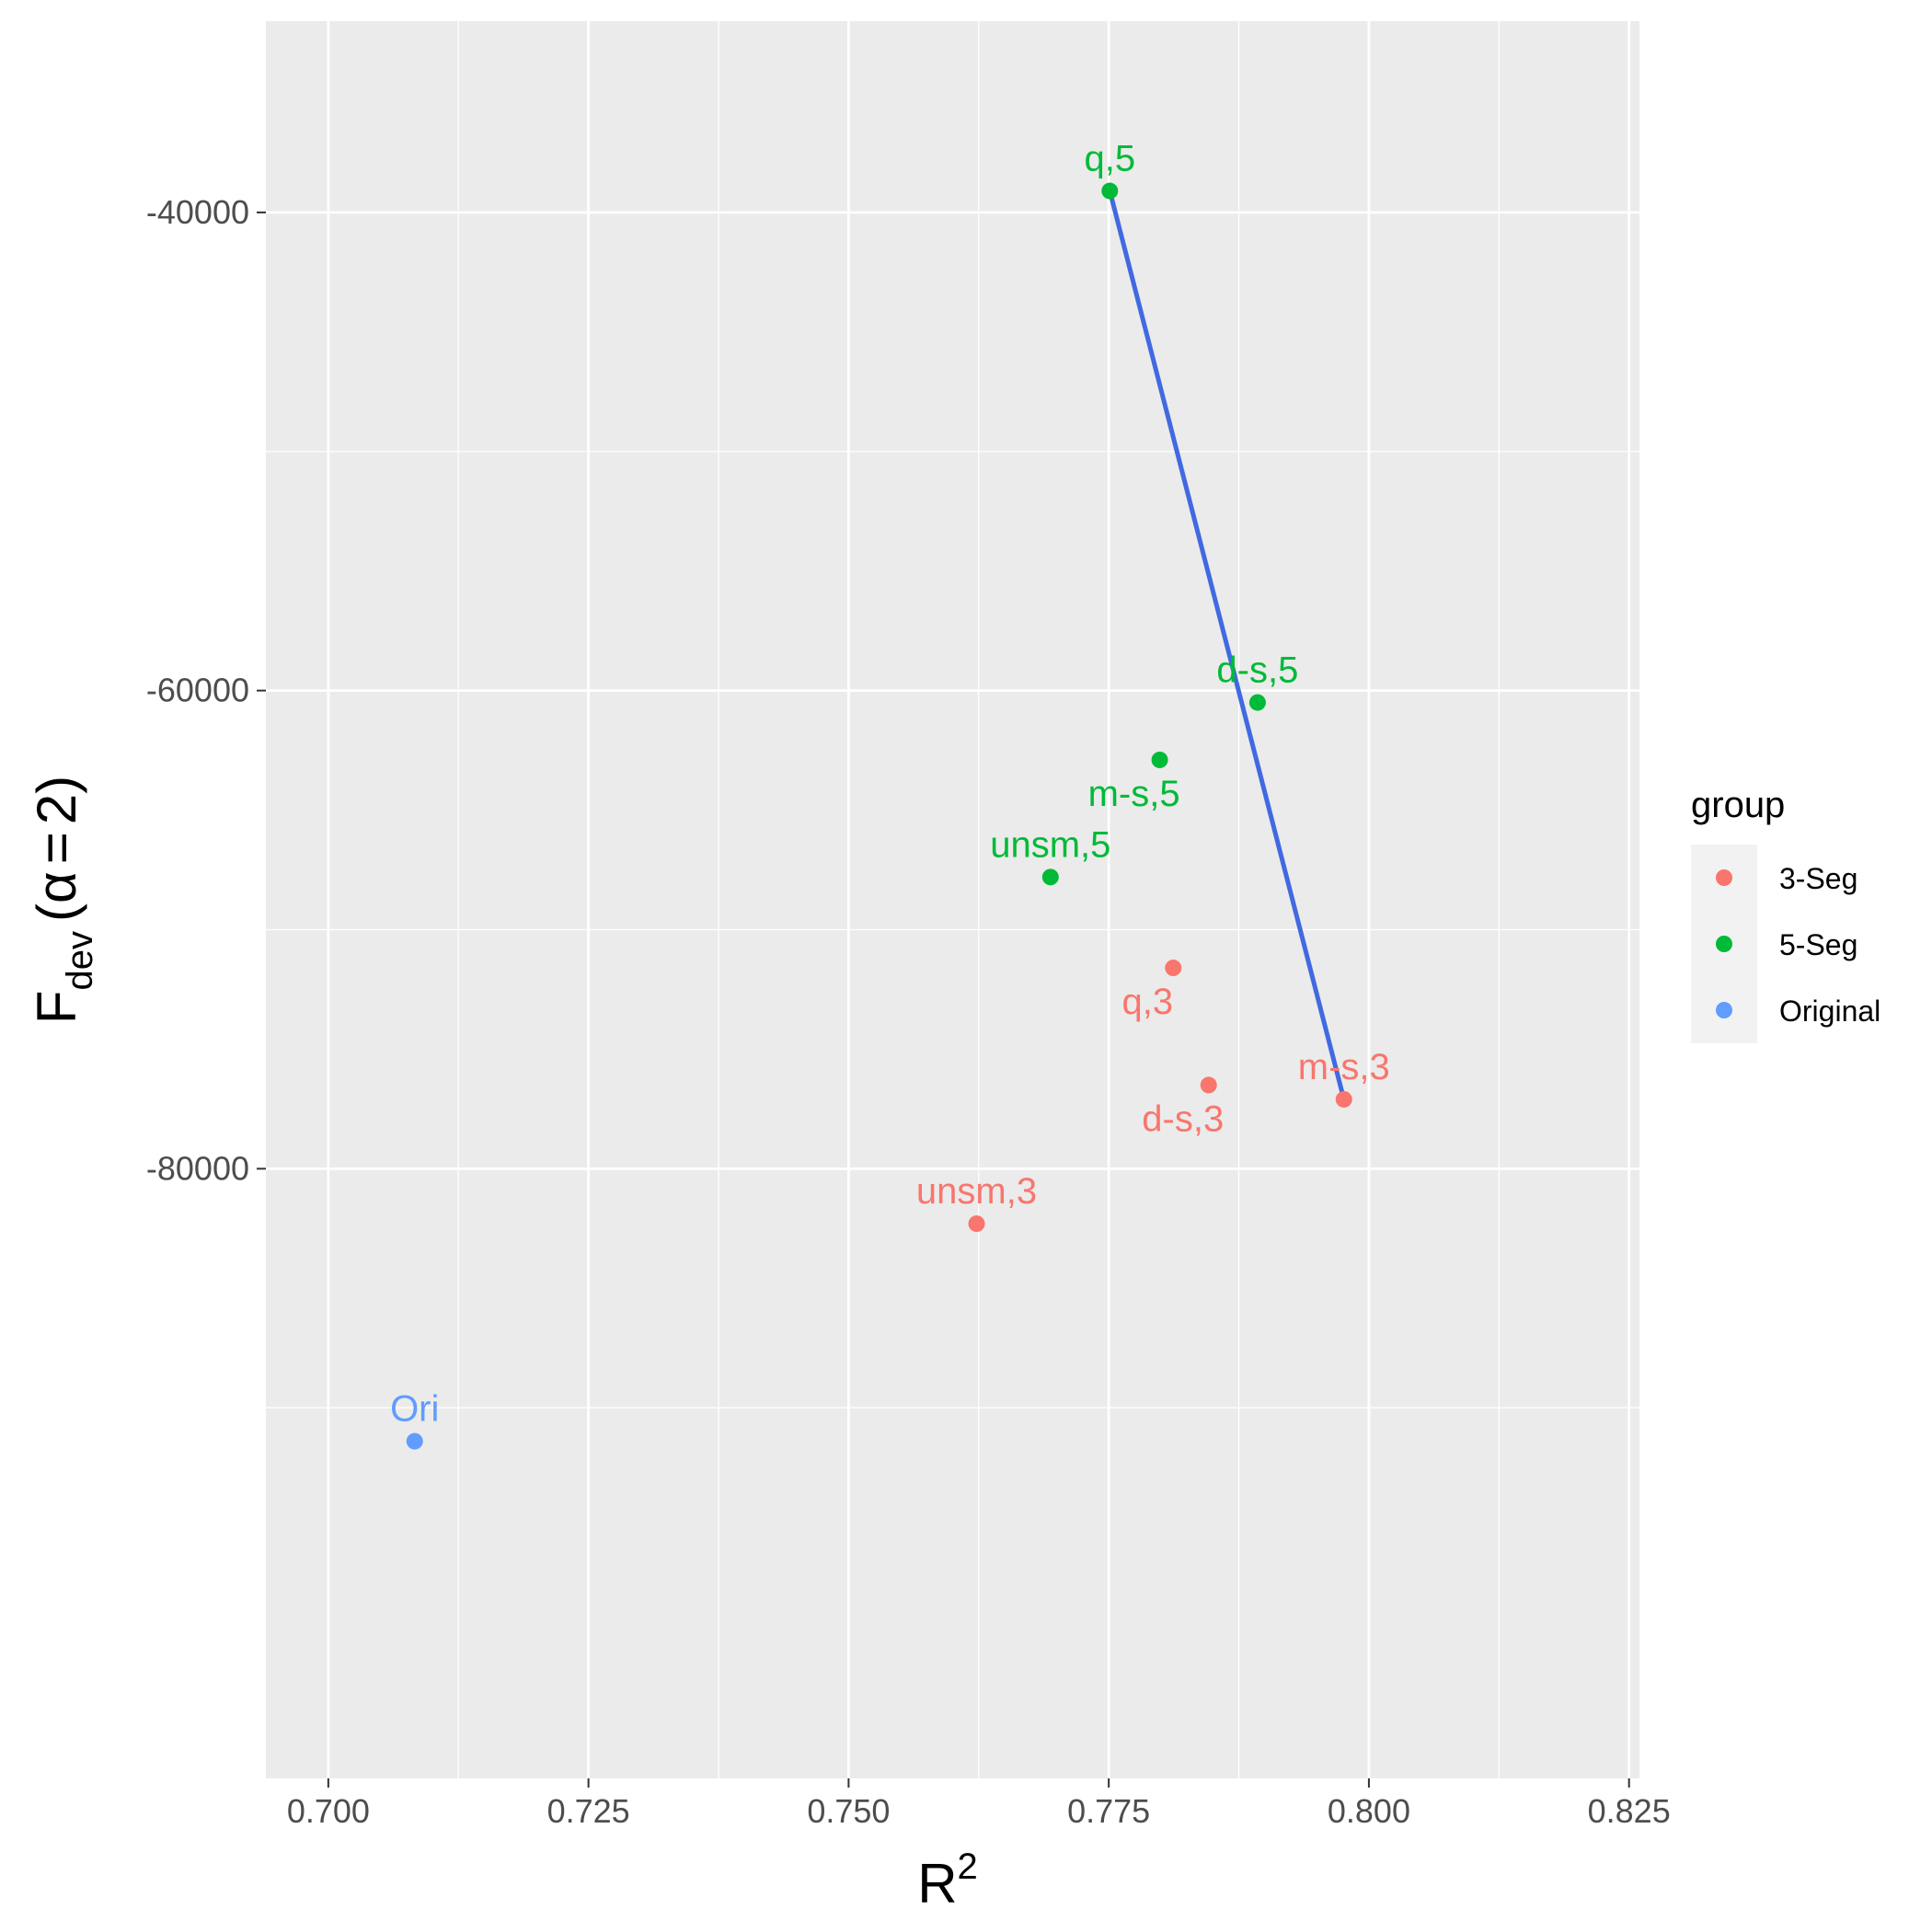 The width and height of the screenshot is (1932, 1932). I want to click on data-point-label: m-s,5, so click(1134, 794).